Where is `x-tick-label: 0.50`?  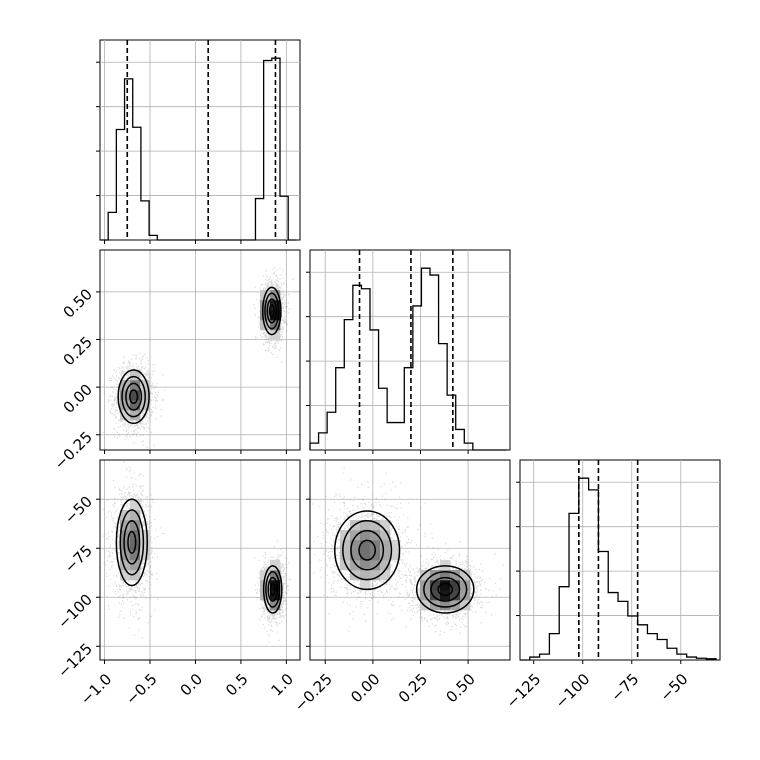 x-tick-label: 0.50 is located at coordinates (460, 688).